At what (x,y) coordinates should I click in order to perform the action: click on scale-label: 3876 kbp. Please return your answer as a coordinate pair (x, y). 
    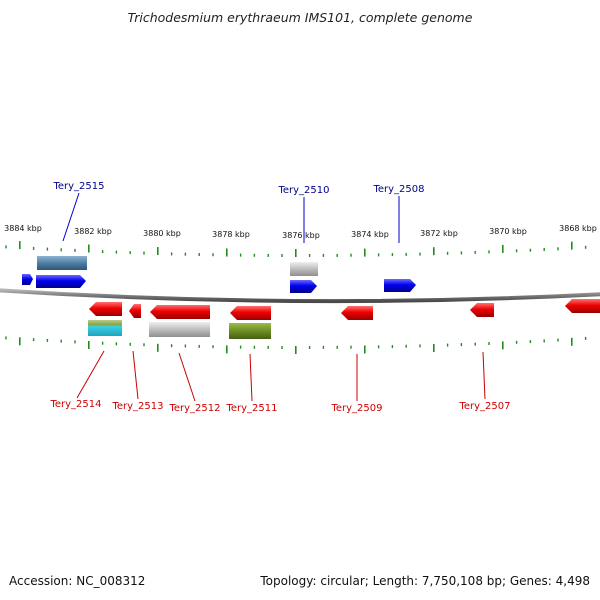
    Looking at the image, I should click on (301, 235).